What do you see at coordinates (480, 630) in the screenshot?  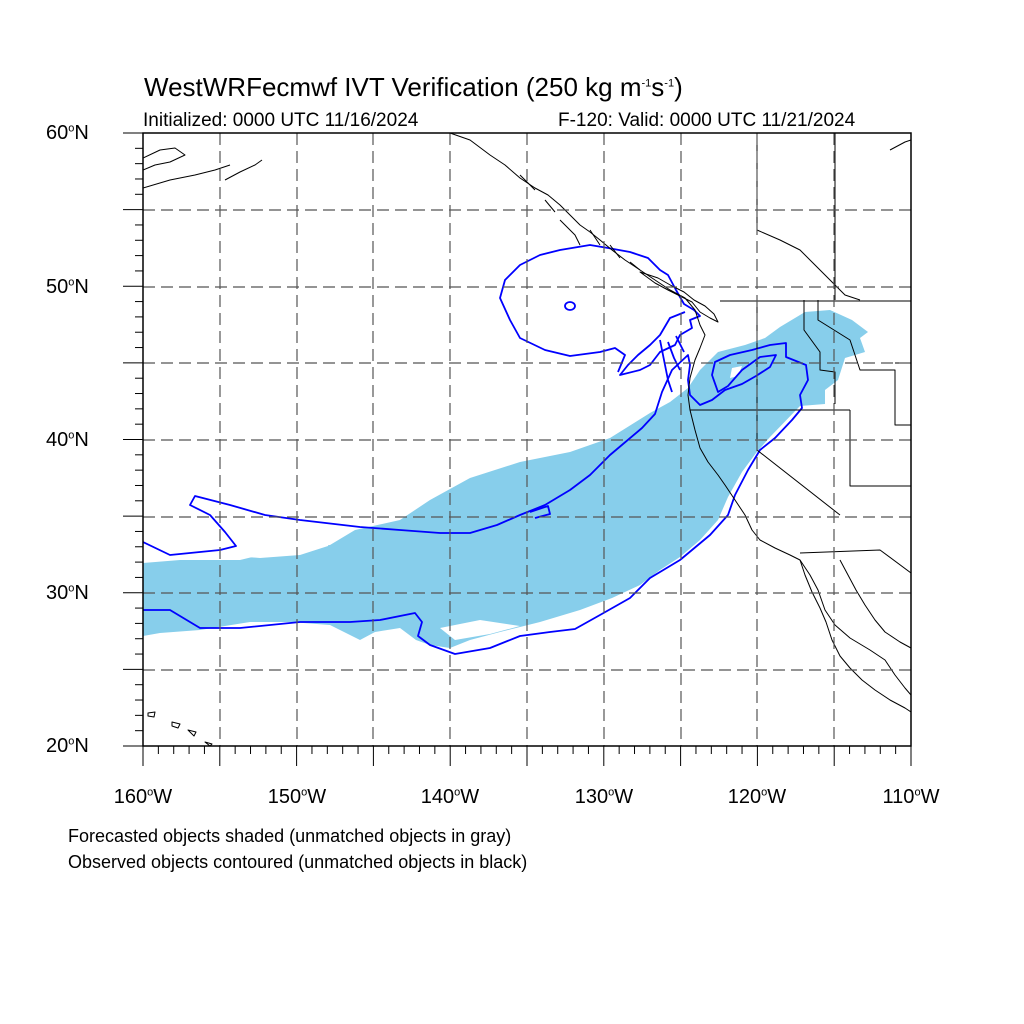 I see `forecast-gap-south` at bounding box center [480, 630].